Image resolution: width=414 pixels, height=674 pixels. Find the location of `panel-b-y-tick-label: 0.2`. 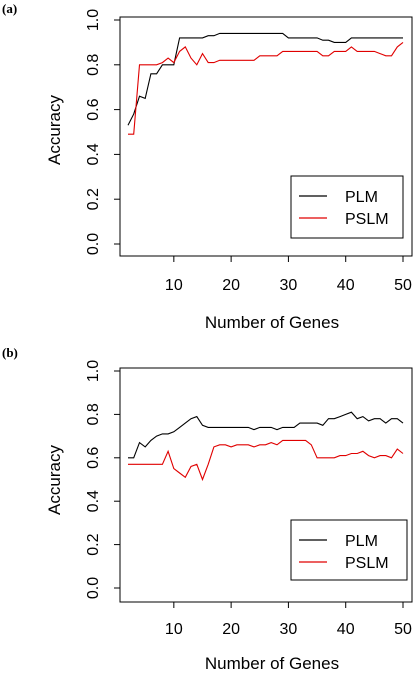

panel-b-y-tick-label: 0.2 is located at coordinates (93, 544).